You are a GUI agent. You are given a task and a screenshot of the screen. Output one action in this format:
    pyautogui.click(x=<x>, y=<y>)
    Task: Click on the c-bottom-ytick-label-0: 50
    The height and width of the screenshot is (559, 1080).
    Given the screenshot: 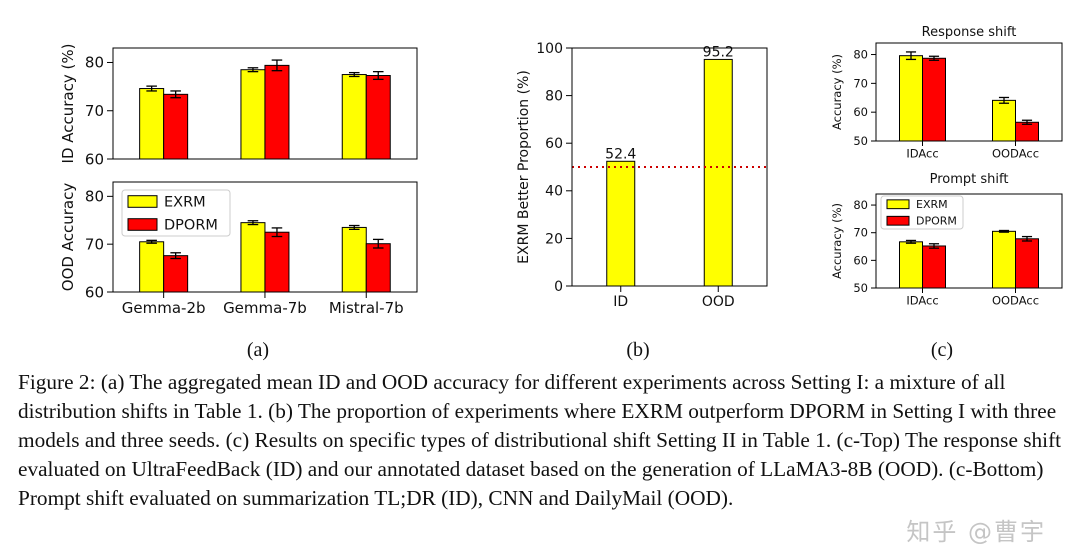 What is the action you would take?
    pyautogui.click(x=860, y=288)
    